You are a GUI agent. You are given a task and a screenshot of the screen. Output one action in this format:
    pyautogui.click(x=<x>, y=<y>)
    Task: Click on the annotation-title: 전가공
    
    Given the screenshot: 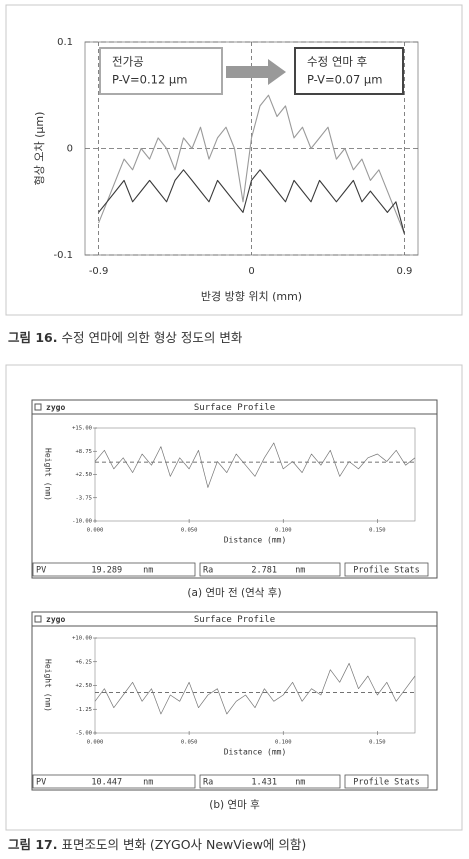 What is the action you would take?
    pyautogui.click(x=128, y=62)
    